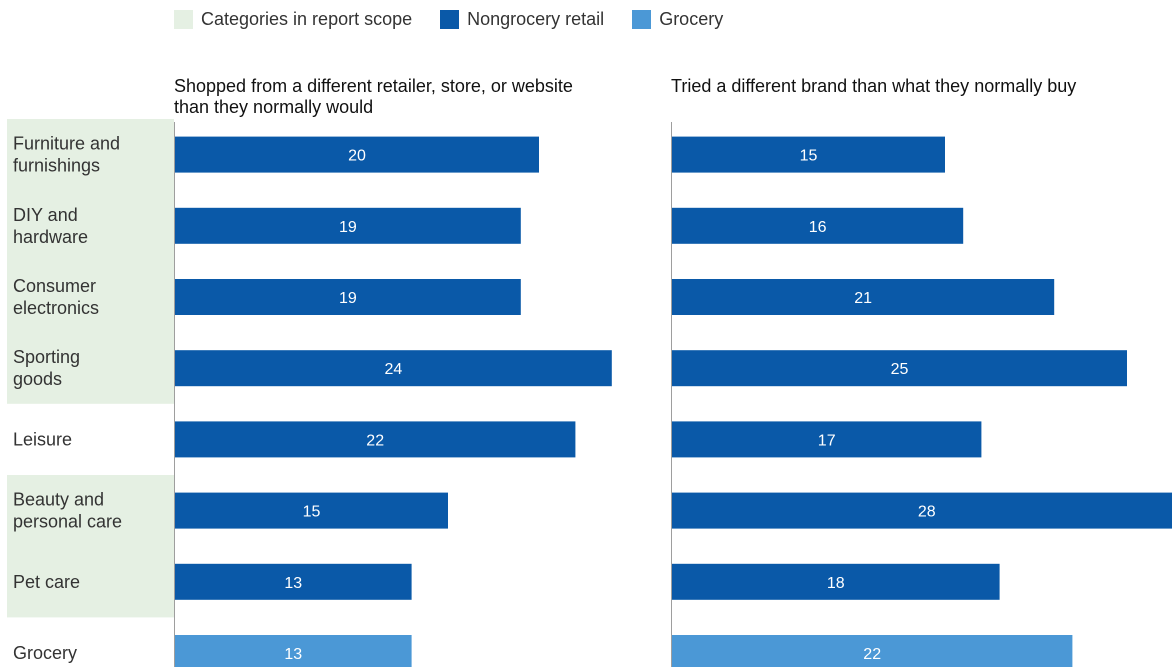 Image resolution: width=1172 pixels, height=667 pixels. I want to click on value-label: 24, so click(394, 369).